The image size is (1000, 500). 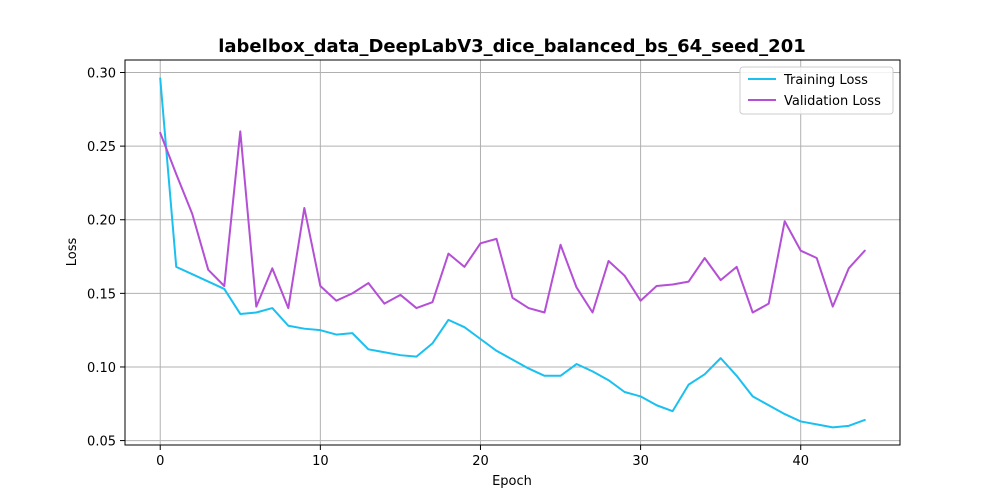 What do you see at coordinates (101, 147) in the screenshot?
I see `y-tick-label: 0.25` at bounding box center [101, 147].